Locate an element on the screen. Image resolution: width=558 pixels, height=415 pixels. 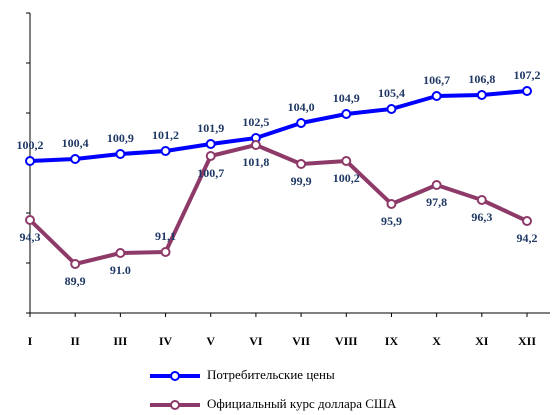
value-label: 96,3 is located at coordinates (481, 217).